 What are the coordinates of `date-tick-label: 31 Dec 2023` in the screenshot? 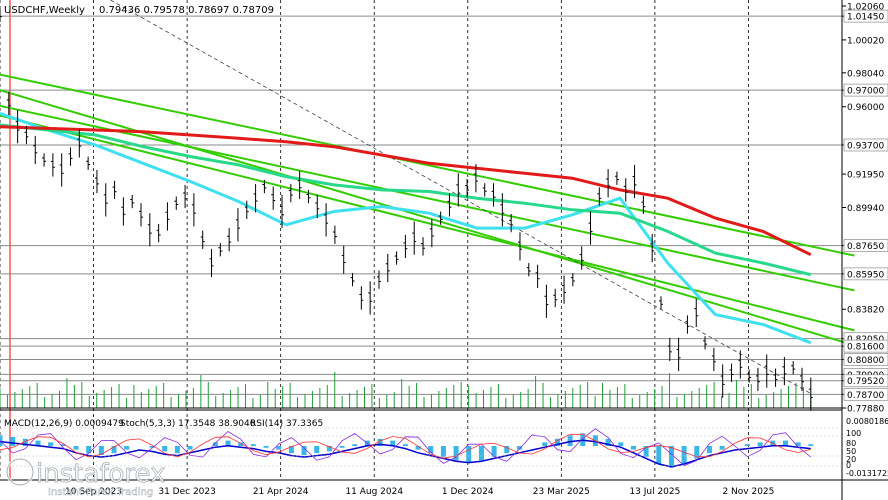 It's located at (187, 492).